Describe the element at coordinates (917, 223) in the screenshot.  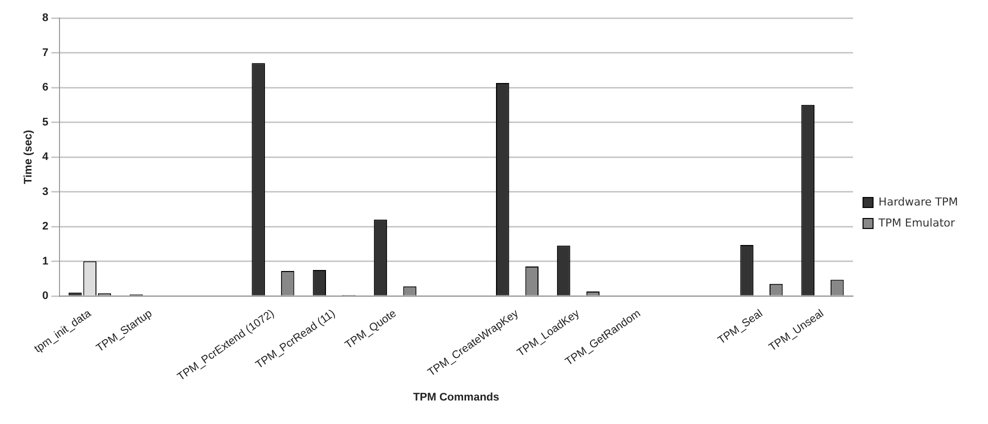
I see `legend-label: TPM Emulator` at that location.